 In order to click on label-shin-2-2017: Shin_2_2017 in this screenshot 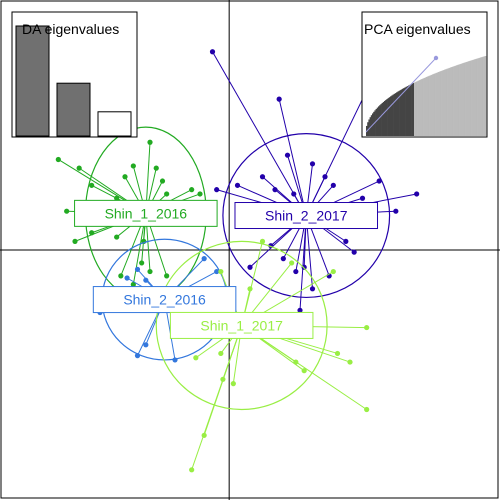, I will do `click(306, 216)`.